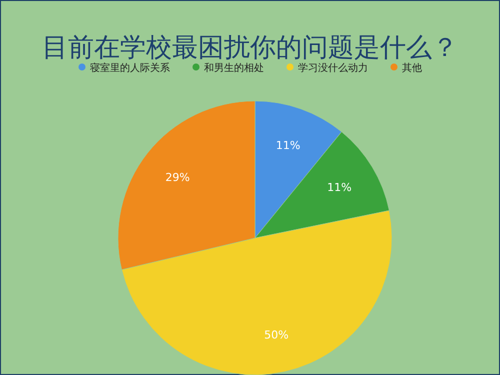  What do you see at coordinates (177, 177) in the screenshot?
I see `data-label: 29%` at bounding box center [177, 177].